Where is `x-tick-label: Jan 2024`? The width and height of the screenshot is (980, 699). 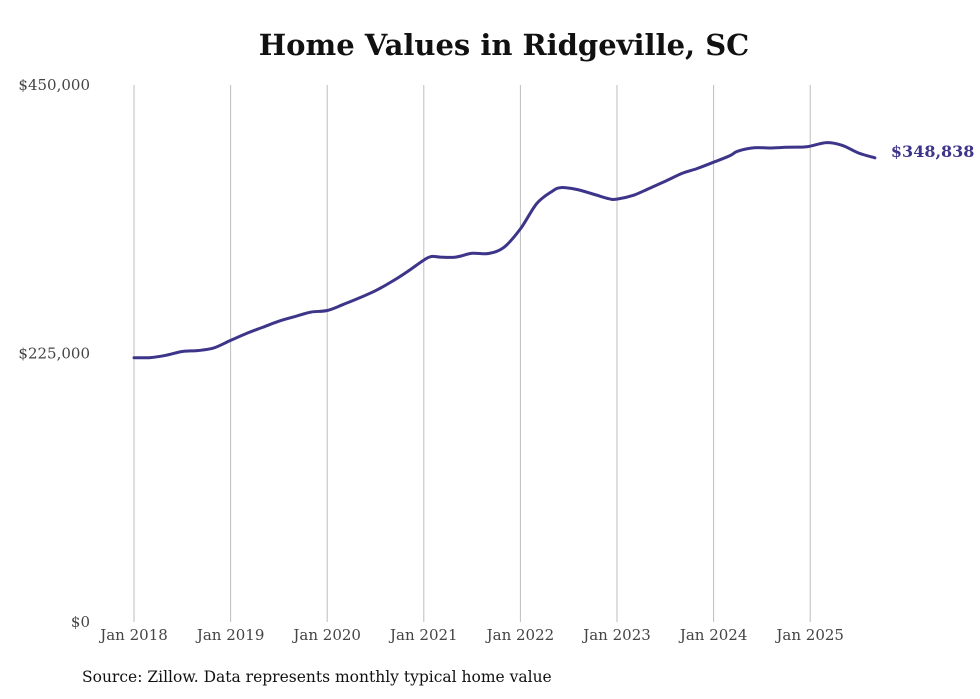 x-tick-label: Jan 2024 is located at coordinates (713, 635).